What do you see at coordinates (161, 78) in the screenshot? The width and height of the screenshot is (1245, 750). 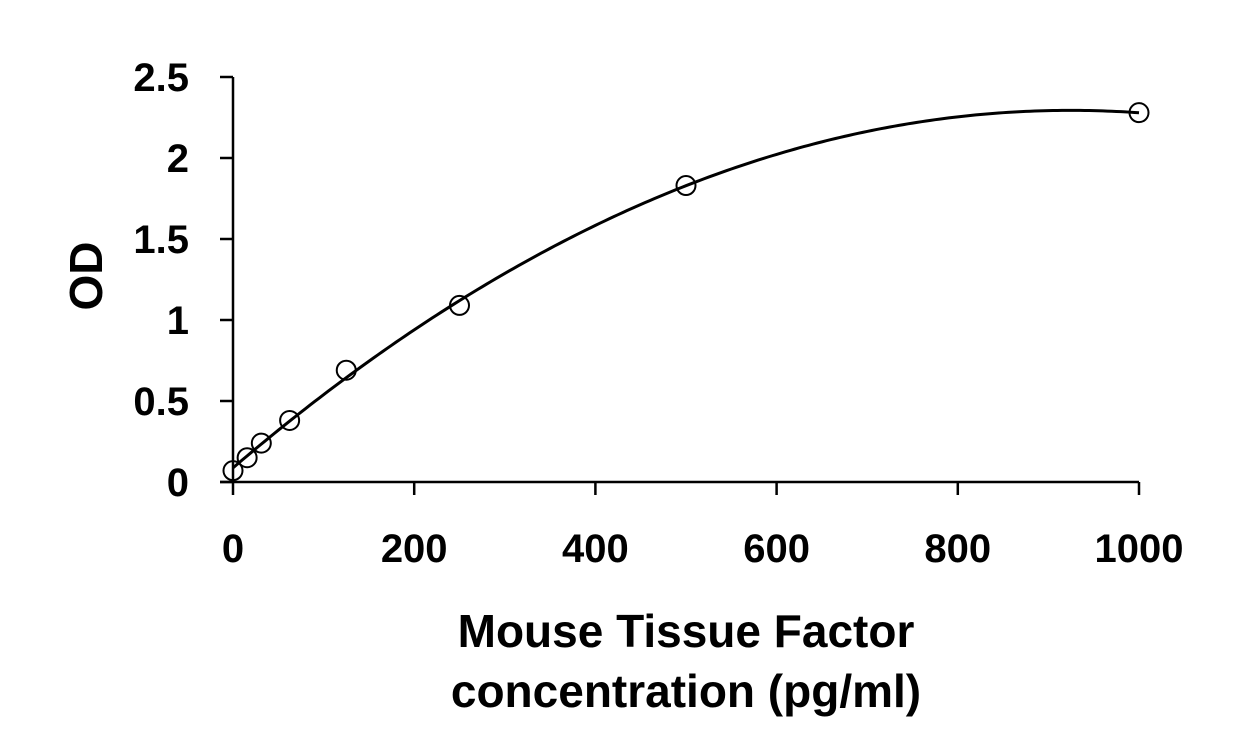 I see `y-tick-label: 2.5` at bounding box center [161, 78].